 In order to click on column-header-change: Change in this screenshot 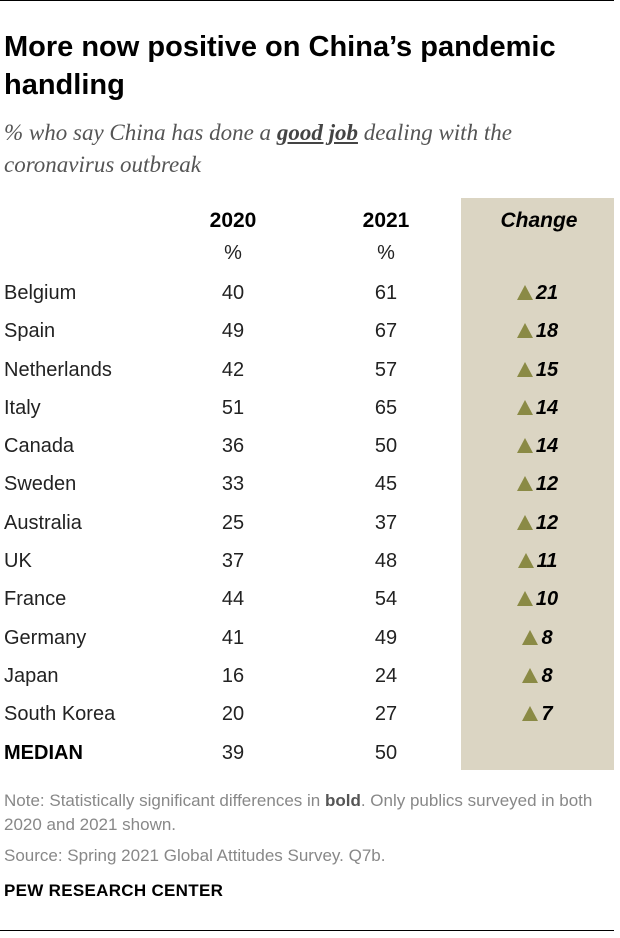, I will do `click(539, 220)`.